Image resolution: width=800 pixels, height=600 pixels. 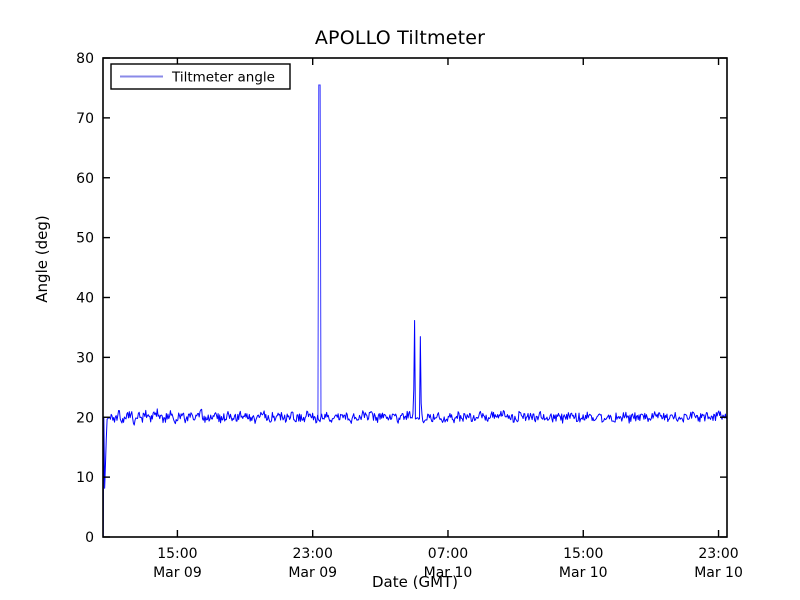 I want to click on y-tick-label: 40, so click(x=85, y=299).